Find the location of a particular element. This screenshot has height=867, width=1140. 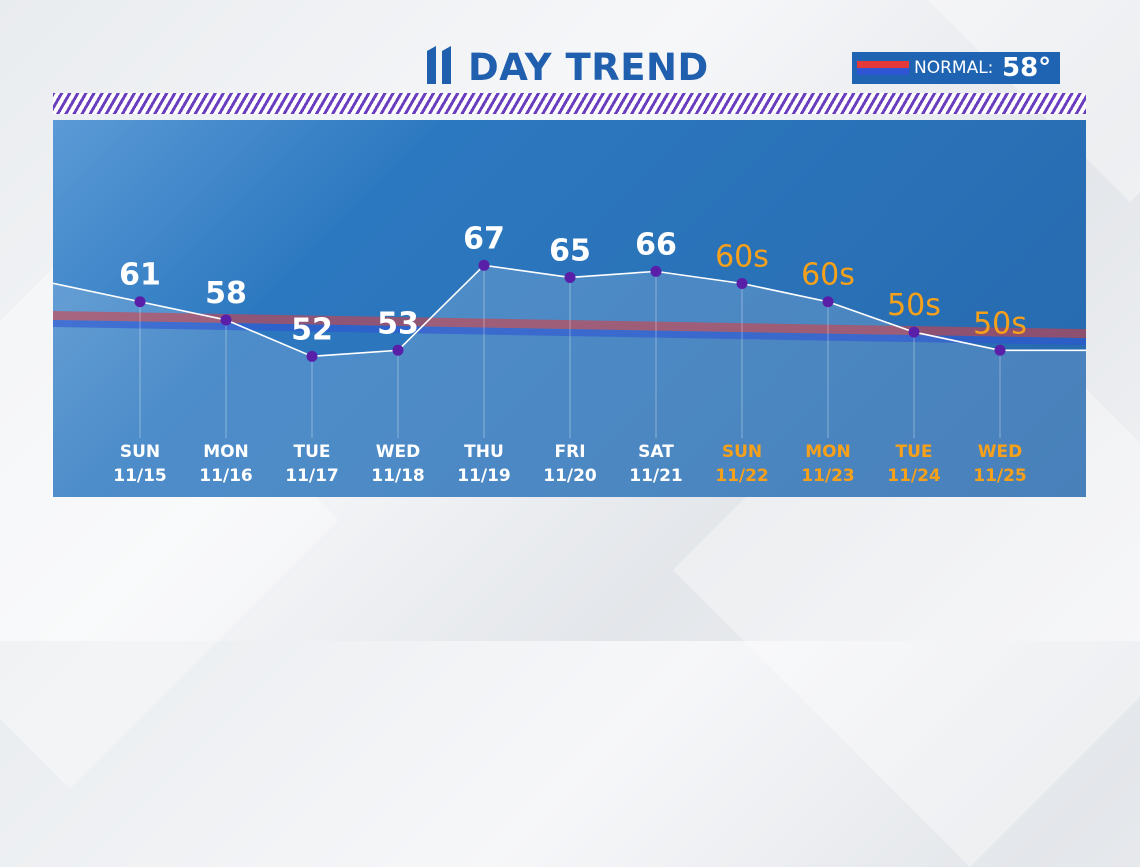

day-label-11-18: WED is located at coordinates (398, 452).